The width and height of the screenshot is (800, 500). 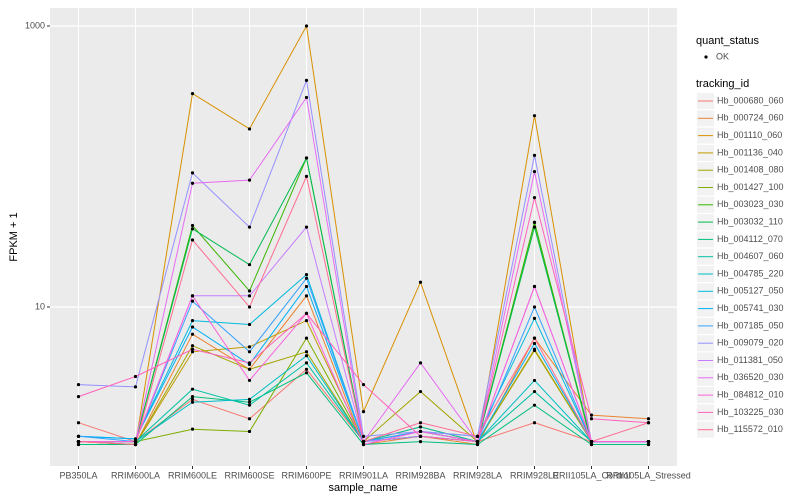 What do you see at coordinates (750, 256) in the screenshot?
I see `legend-label: Hb_004607_060` at bounding box center [750, 256].